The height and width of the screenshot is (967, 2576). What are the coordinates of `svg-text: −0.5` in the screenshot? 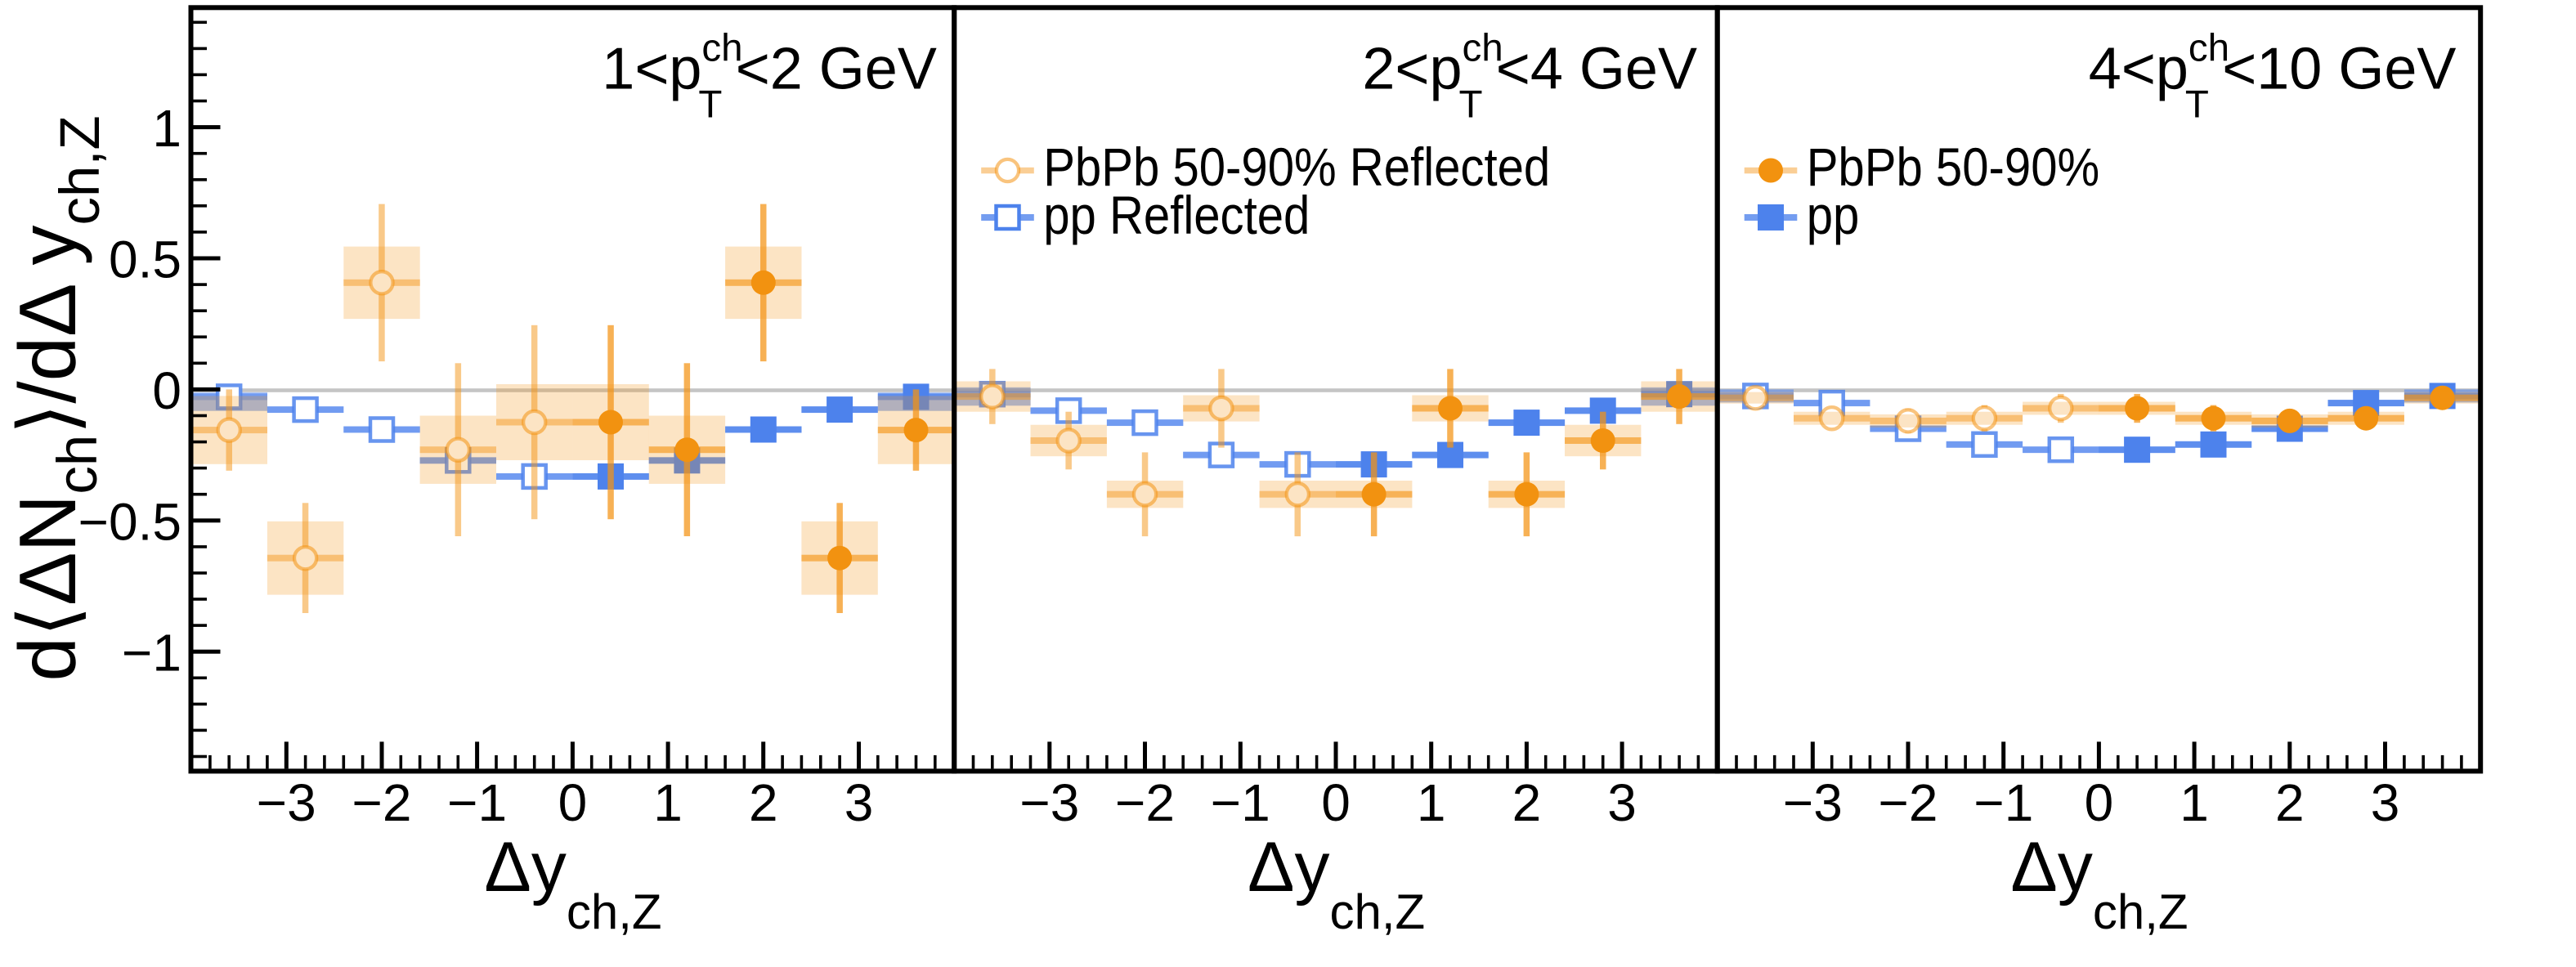 It's located at (129, 522).